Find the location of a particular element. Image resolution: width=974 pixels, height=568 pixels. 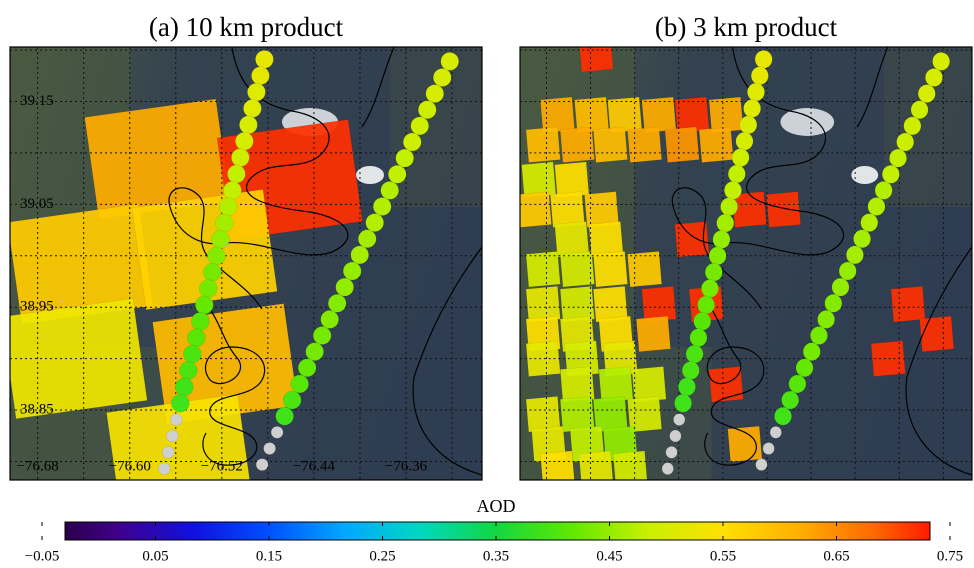

colorbar is located at coordinates (497, 531).